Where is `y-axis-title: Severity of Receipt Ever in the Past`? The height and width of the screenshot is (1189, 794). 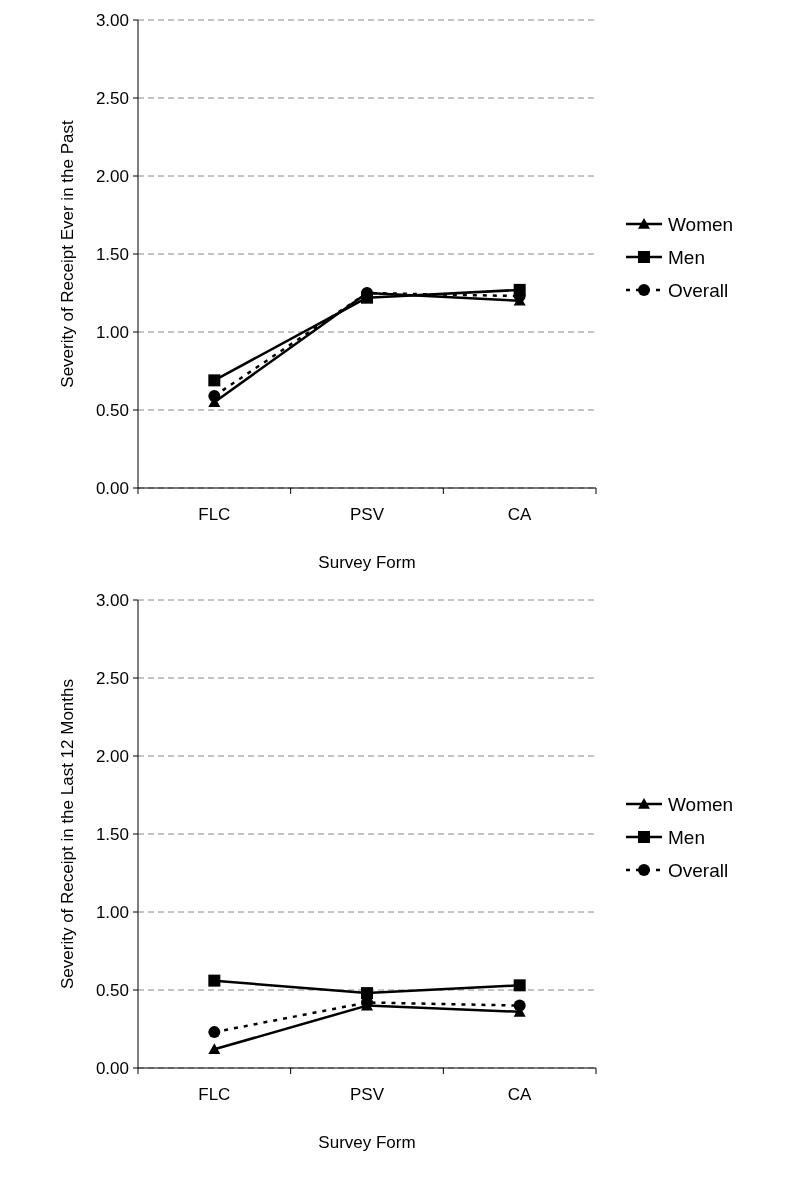
y-axis-title: Severity of Receipt Ever in the Past is located at coordinates (67, 254).